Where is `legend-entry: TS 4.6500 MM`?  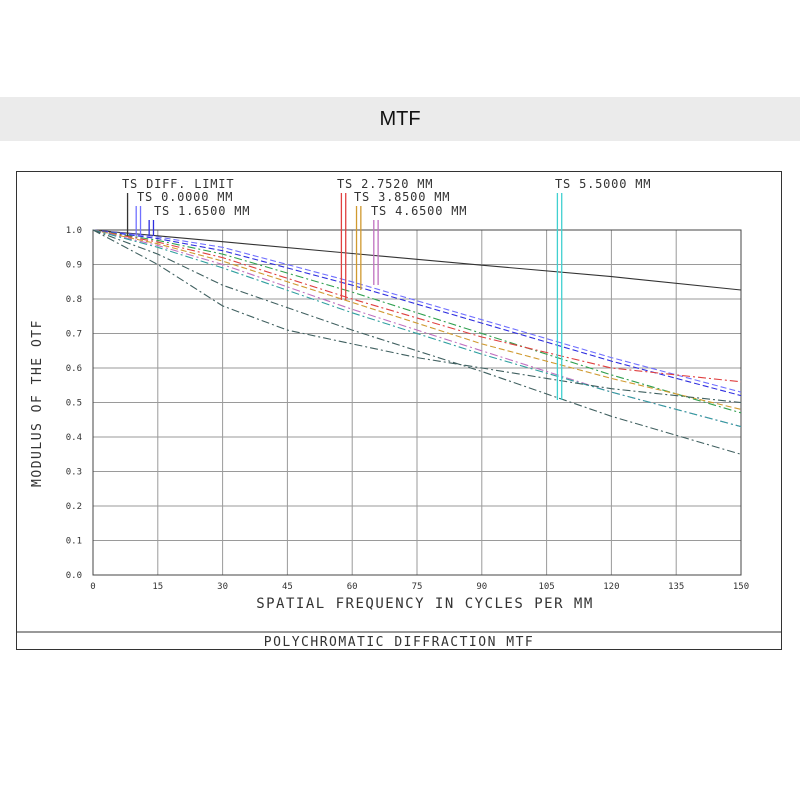 legend-entry: TS 4.6500 MM is located at coordinates (419, 211).